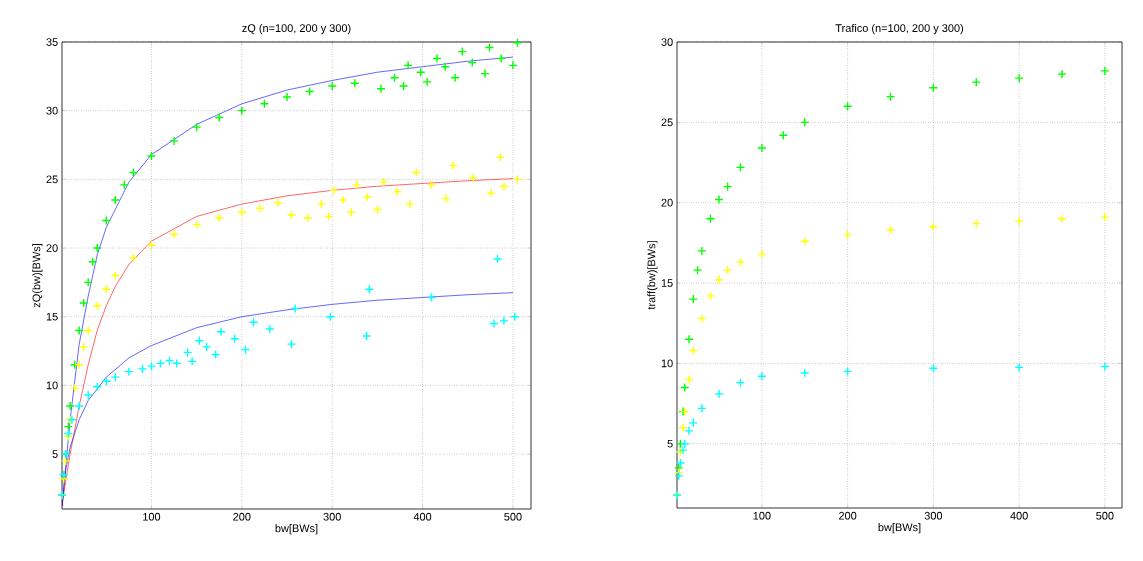  What do you see at coordinates (37, 276) in the screenshot?
I see `y-axis-title: zQ(bw)[BWs]` at bounding box center [37, 276].